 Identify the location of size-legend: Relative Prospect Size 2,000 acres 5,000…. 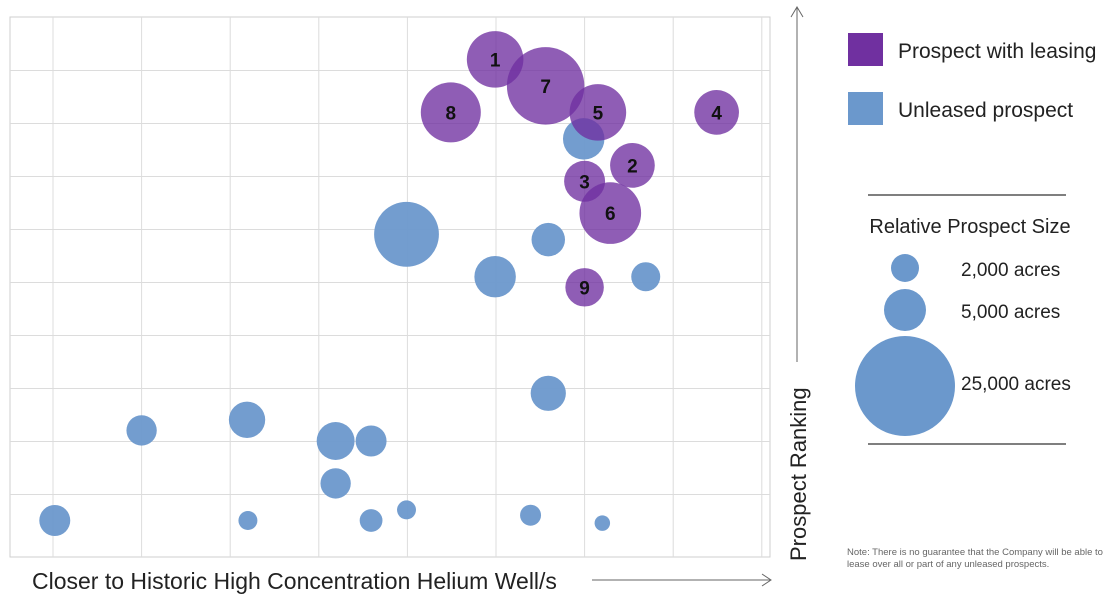
(963, 319).